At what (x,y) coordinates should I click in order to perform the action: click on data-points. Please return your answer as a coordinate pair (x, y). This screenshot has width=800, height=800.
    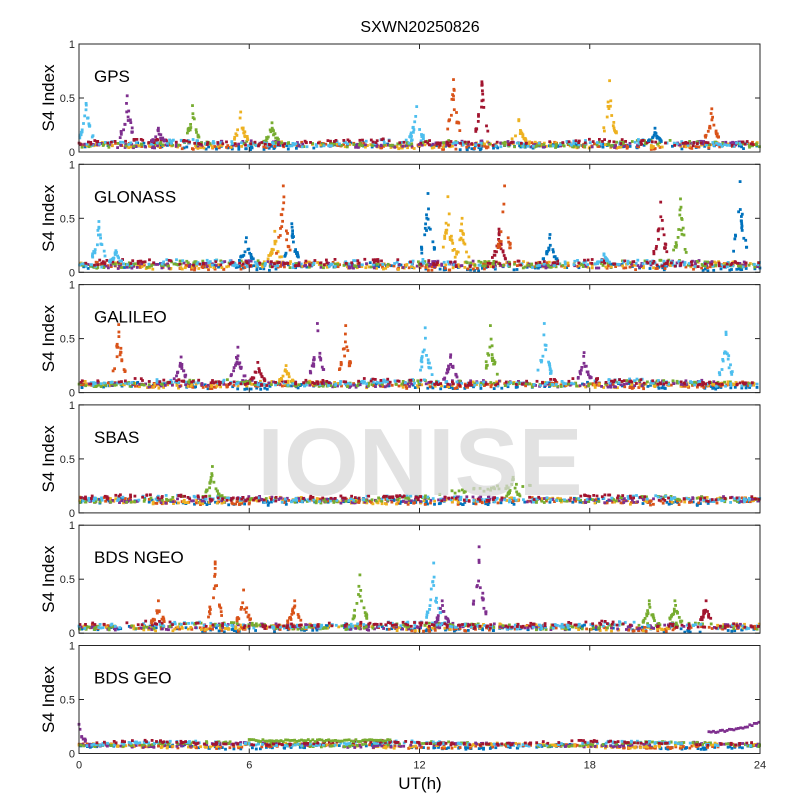
    Looking at the image, I should click on (419, 115).